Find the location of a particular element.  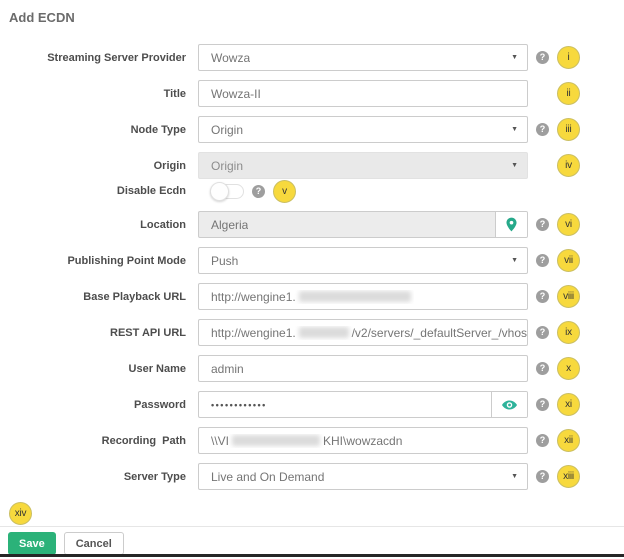

form-row-recording-path: Recording Path \\VI KHI\wowzacdn ? xii is located at coordinates (312, 440).